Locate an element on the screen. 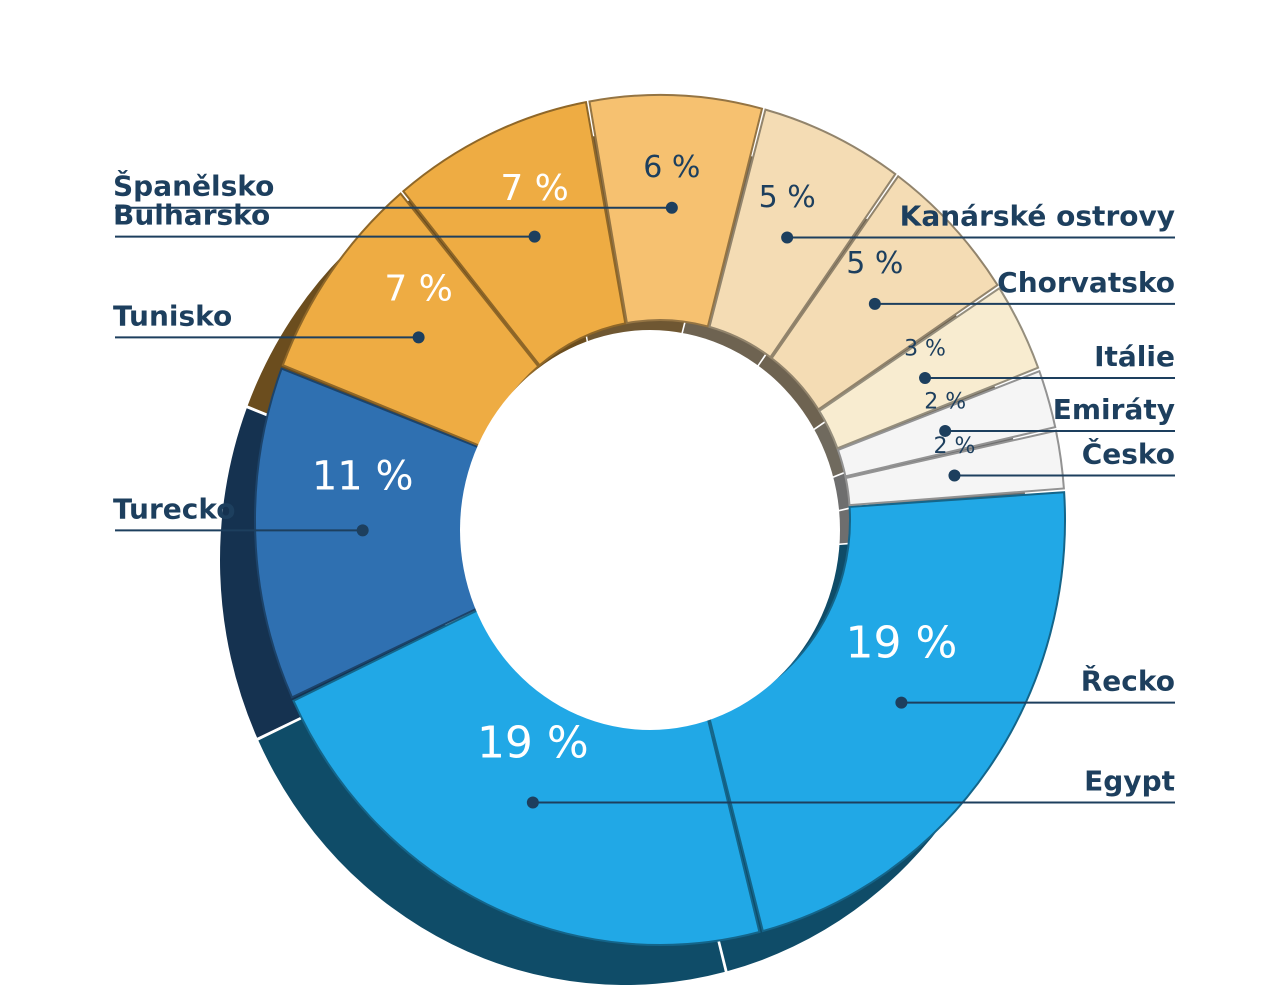  leader-dot-turecko is located at coordinates (362, 530).